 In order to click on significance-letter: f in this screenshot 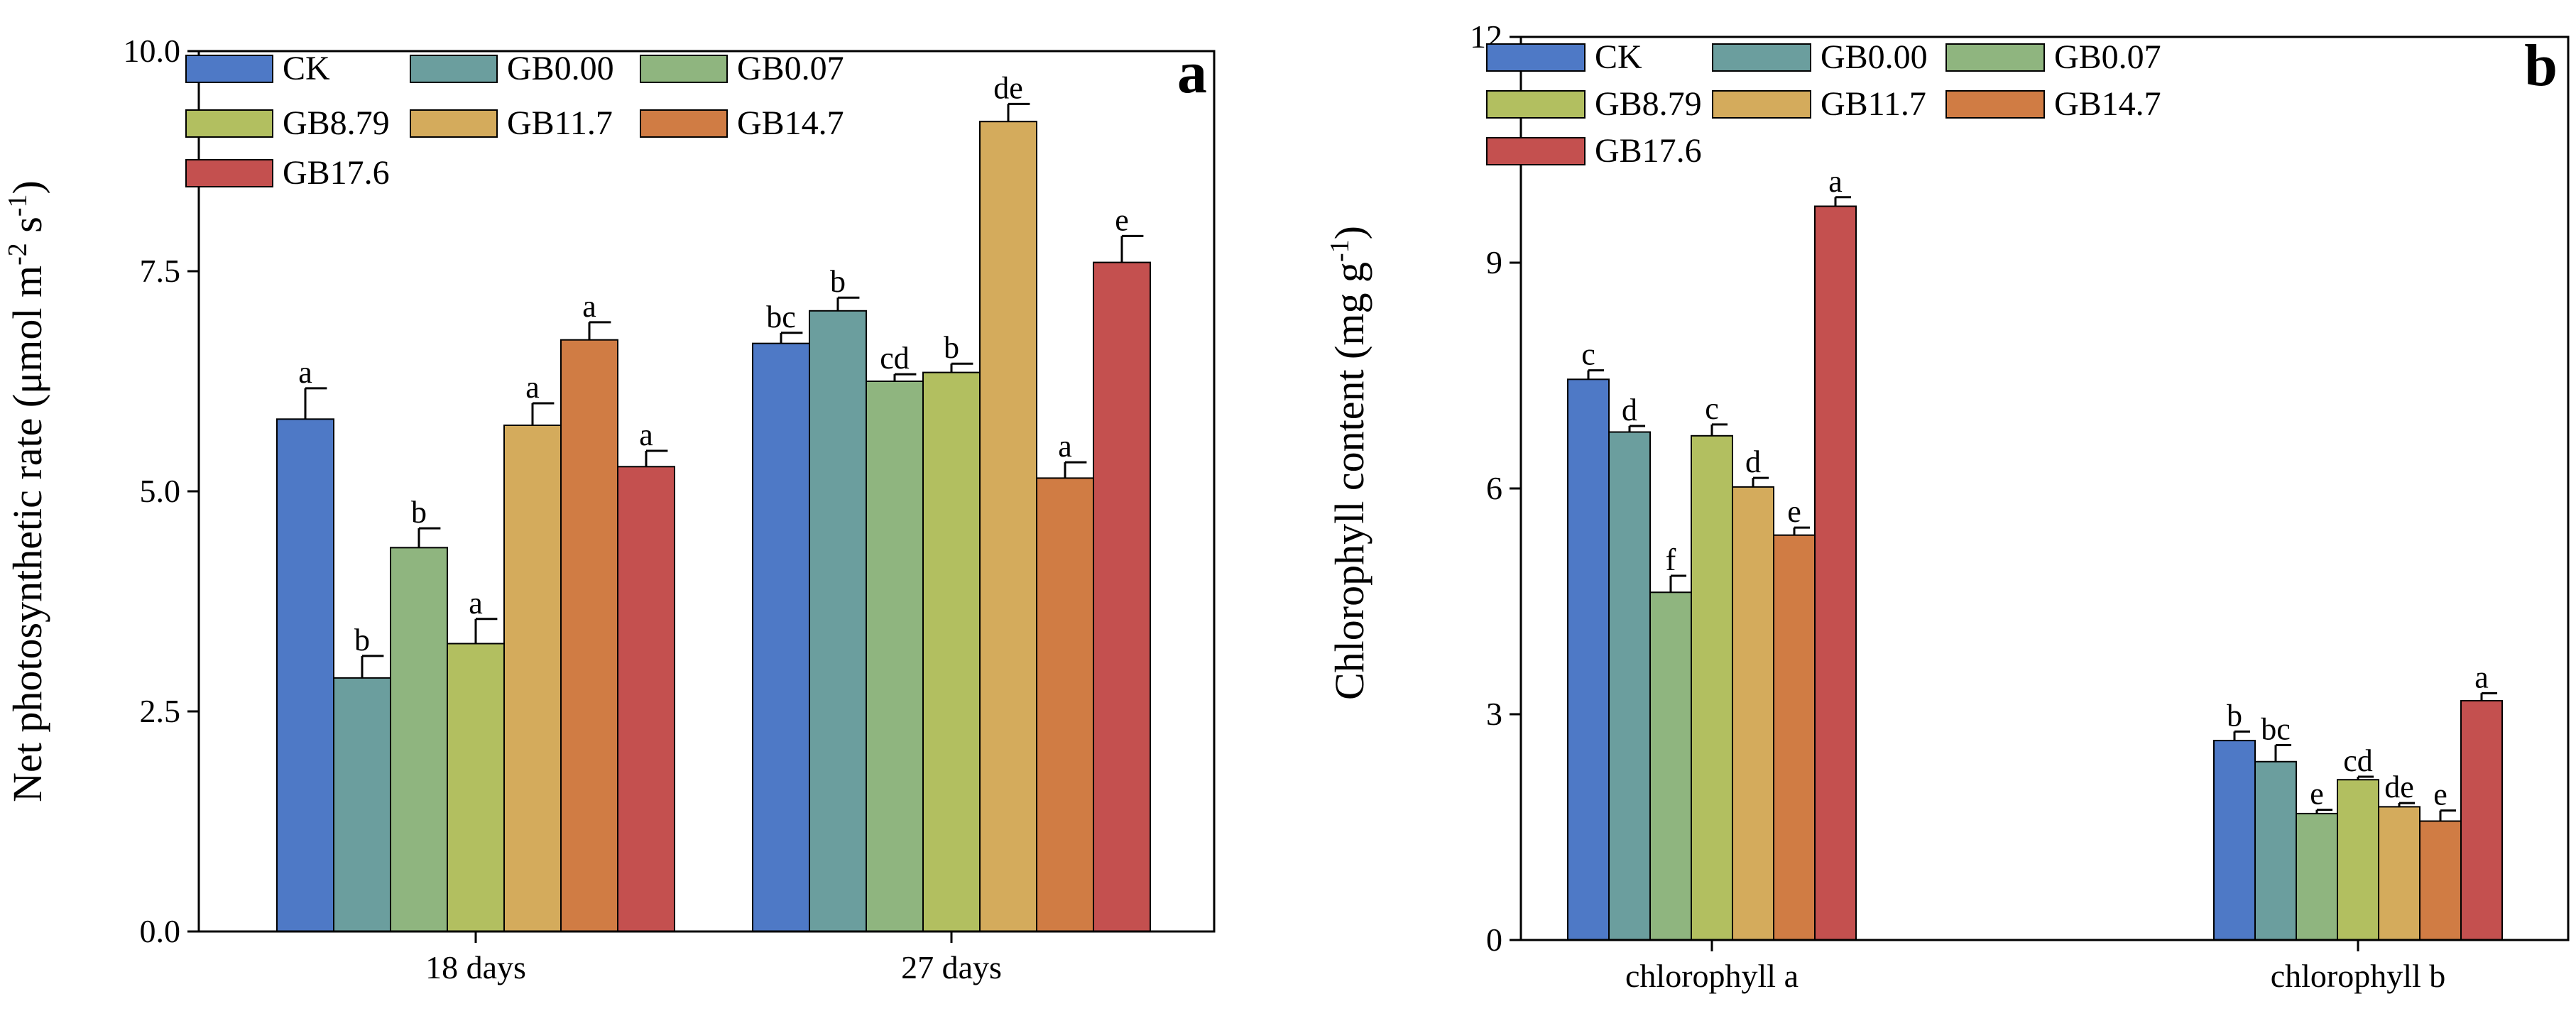, I will do `click(1671, 559)`.